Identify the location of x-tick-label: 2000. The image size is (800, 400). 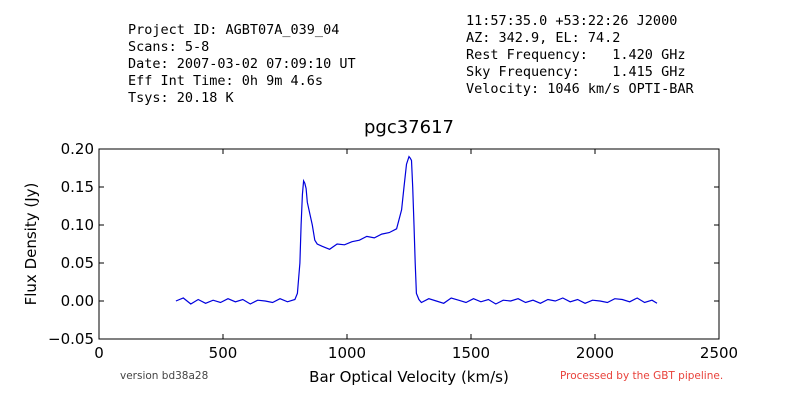
(595, 353).